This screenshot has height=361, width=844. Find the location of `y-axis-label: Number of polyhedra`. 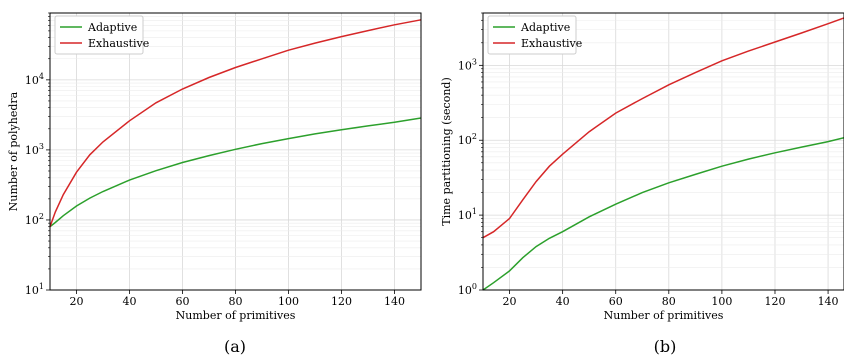

y-axis-label: Number of polyhedra is located at coordinates (13, 151).